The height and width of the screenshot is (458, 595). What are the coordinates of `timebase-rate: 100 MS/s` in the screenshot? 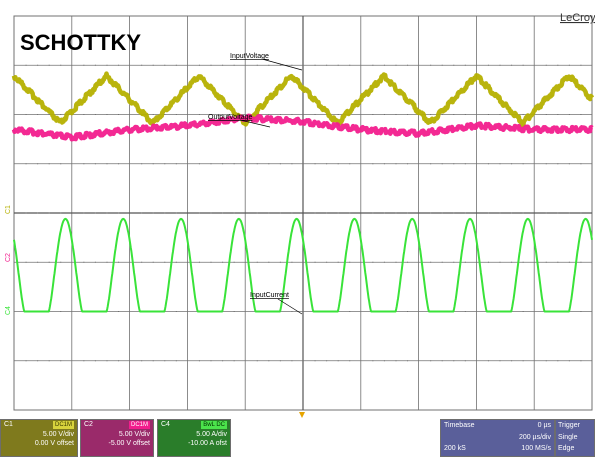 It's located at (536, 448).